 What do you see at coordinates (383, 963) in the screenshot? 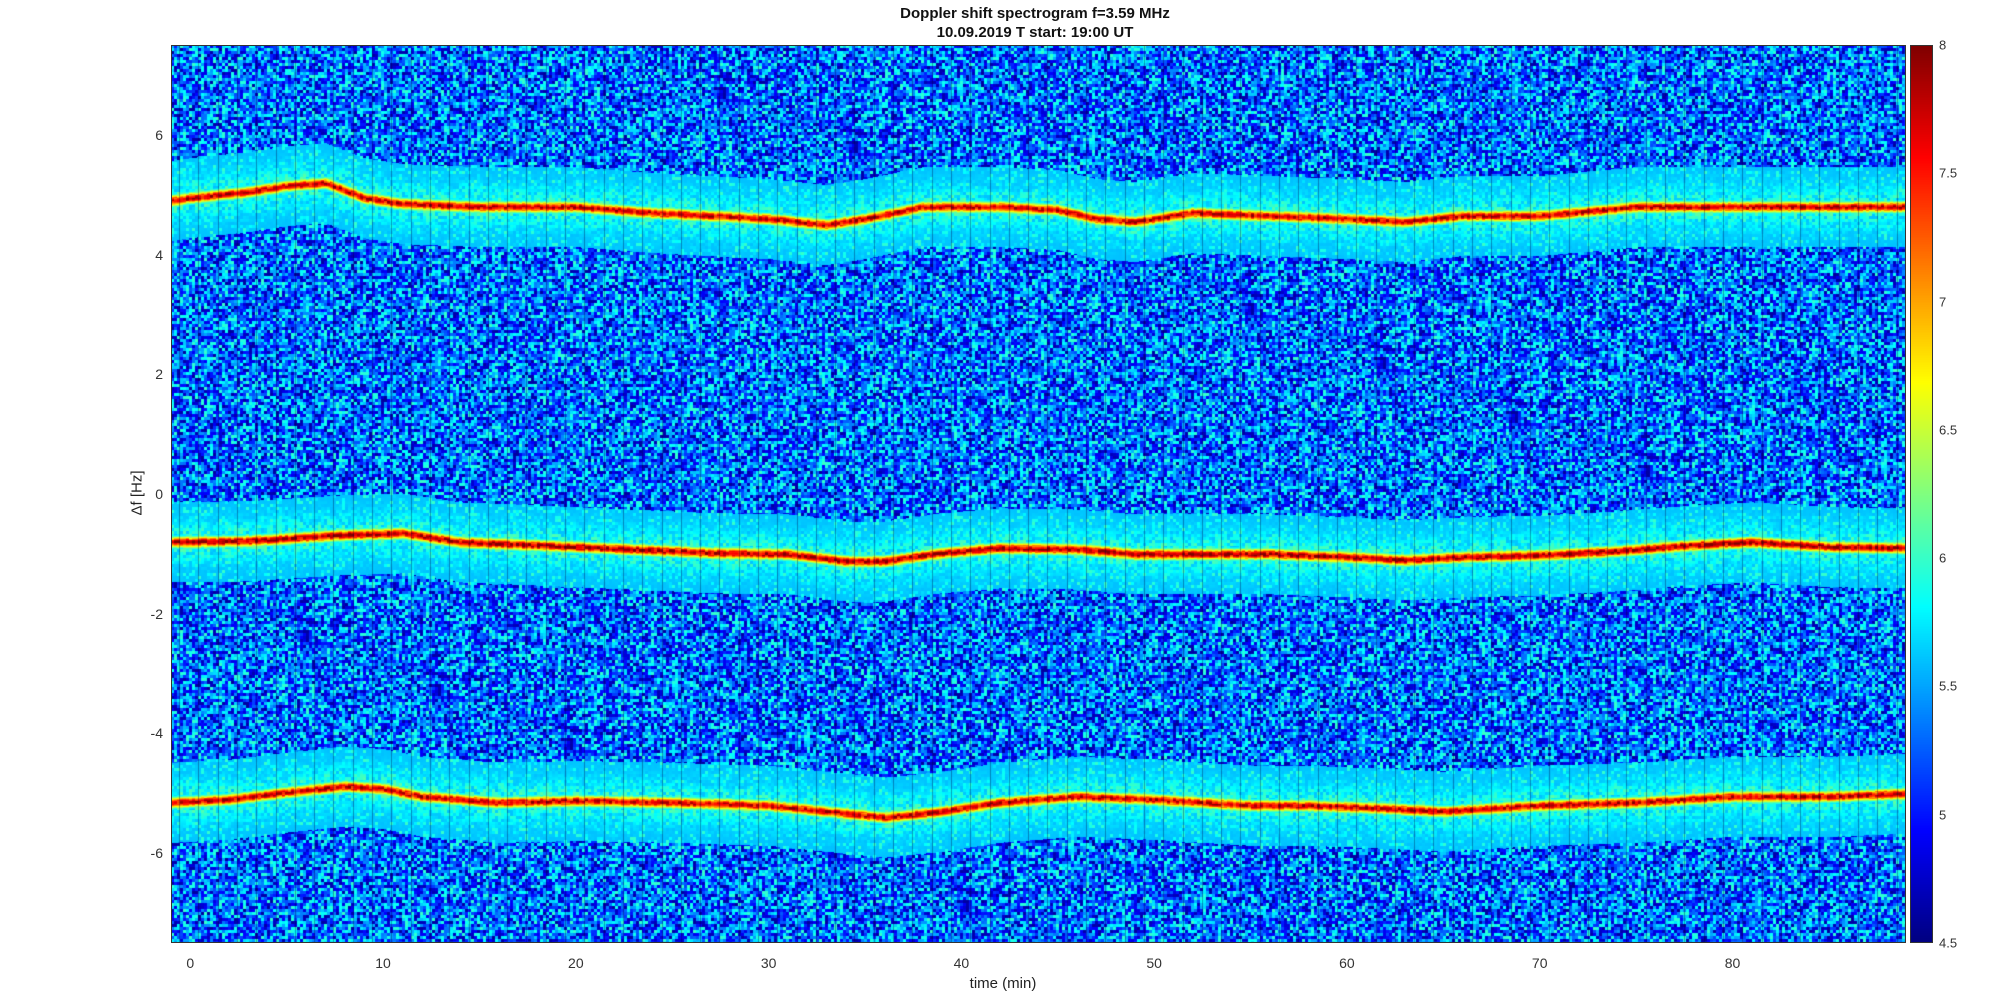
I see `x-tick-label: 10` at bounding box center [383, 963].